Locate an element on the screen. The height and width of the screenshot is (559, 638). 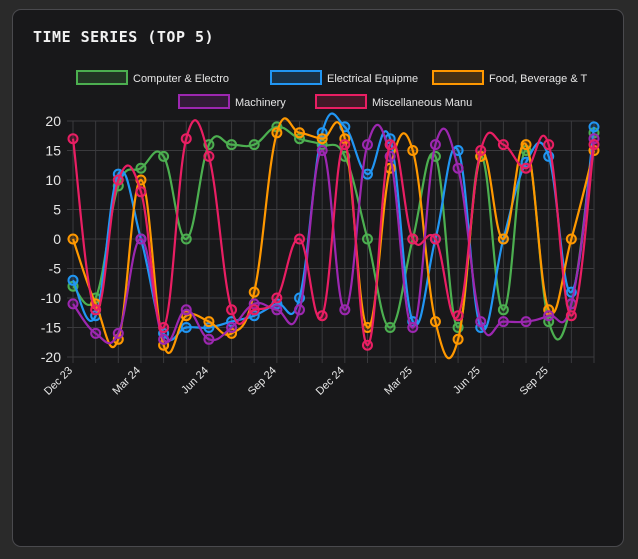
x-tick-label: Sep 24 is located at coordinates (262, 381).